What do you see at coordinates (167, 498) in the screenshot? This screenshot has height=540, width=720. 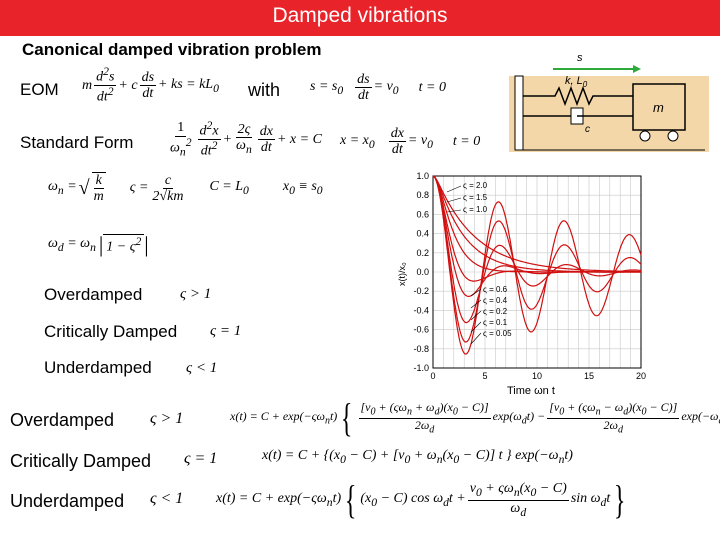 I see `underdamped-condition: ς < 1` at bounding box center [167, 498].